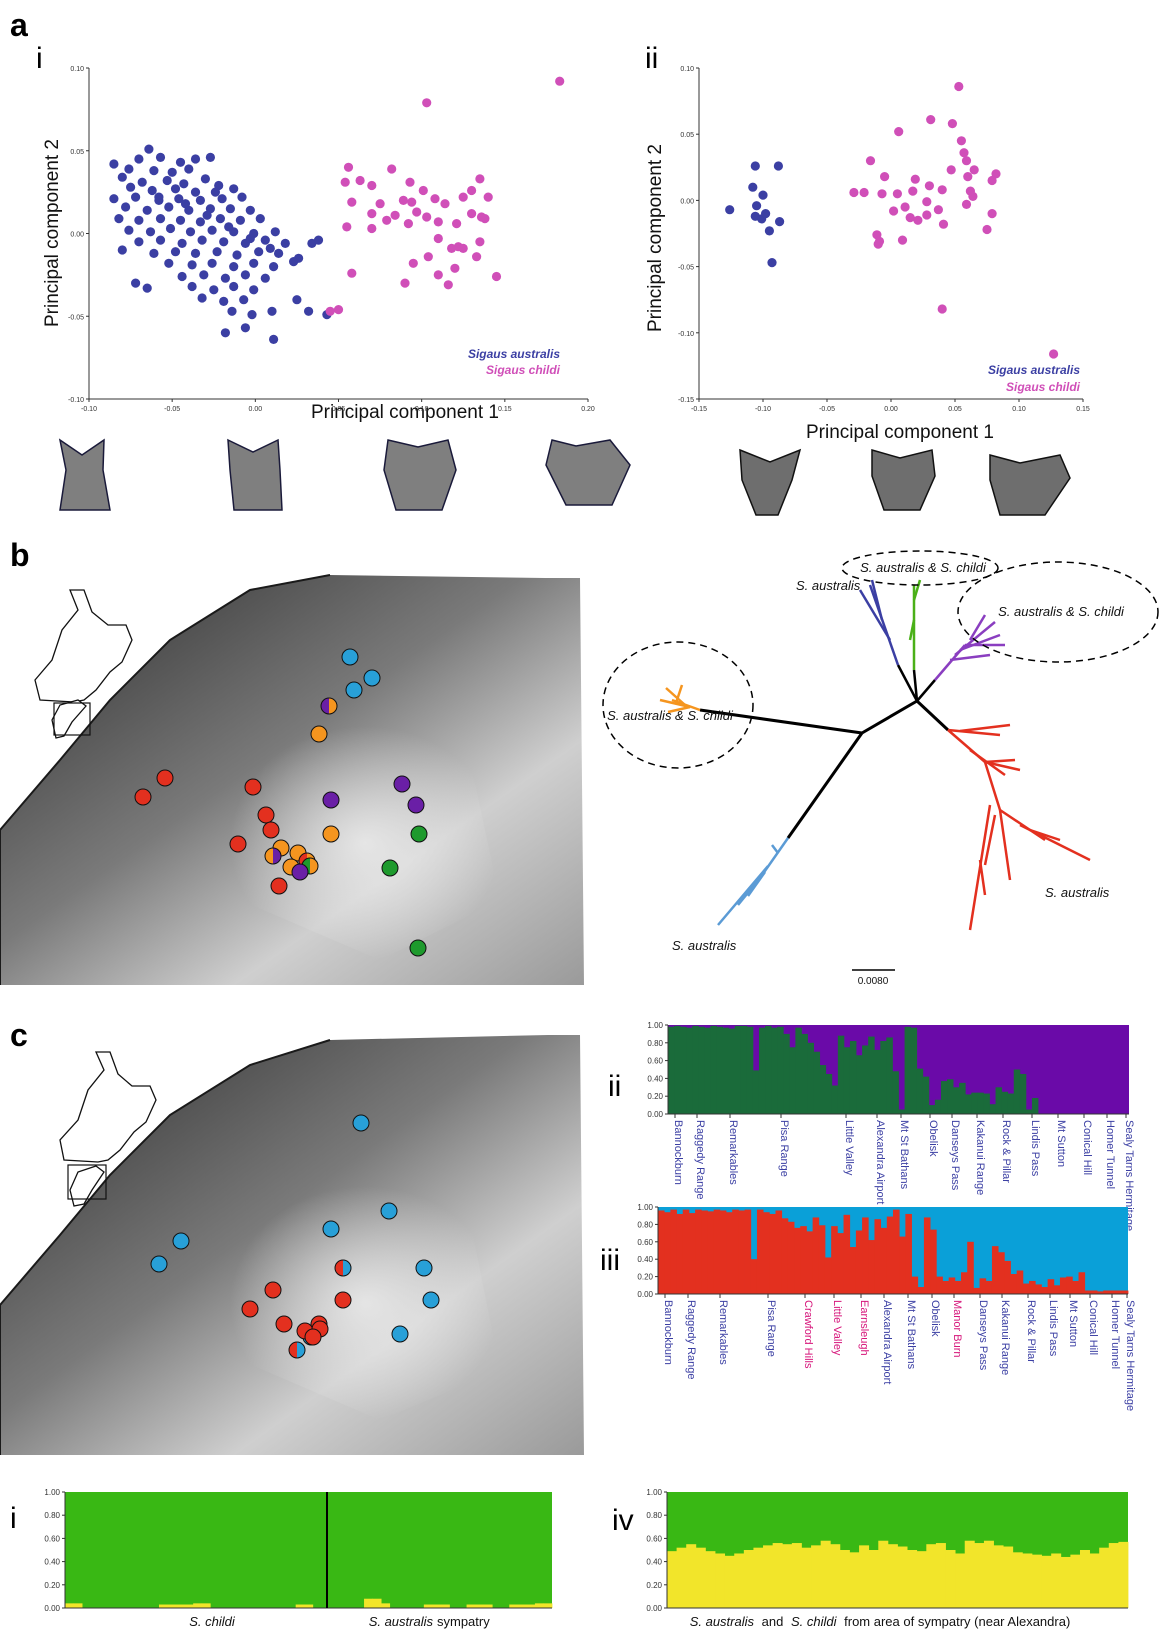 The image size is (1163, 1632). I want to click on site-label: Little Valley, so click(837, 1328).